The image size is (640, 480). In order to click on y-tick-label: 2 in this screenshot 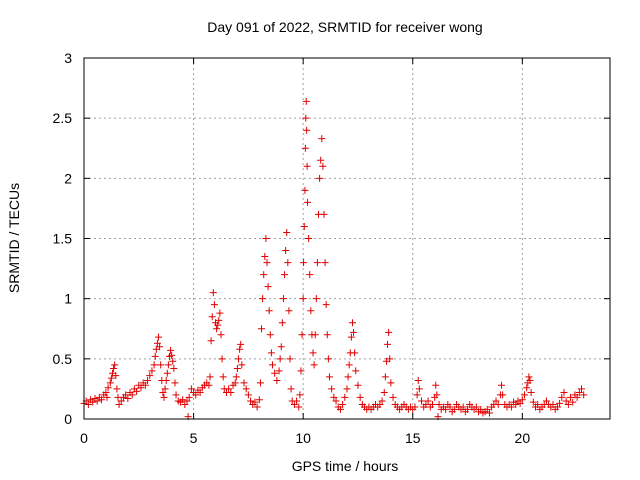, I will do `click(68, 178)`.